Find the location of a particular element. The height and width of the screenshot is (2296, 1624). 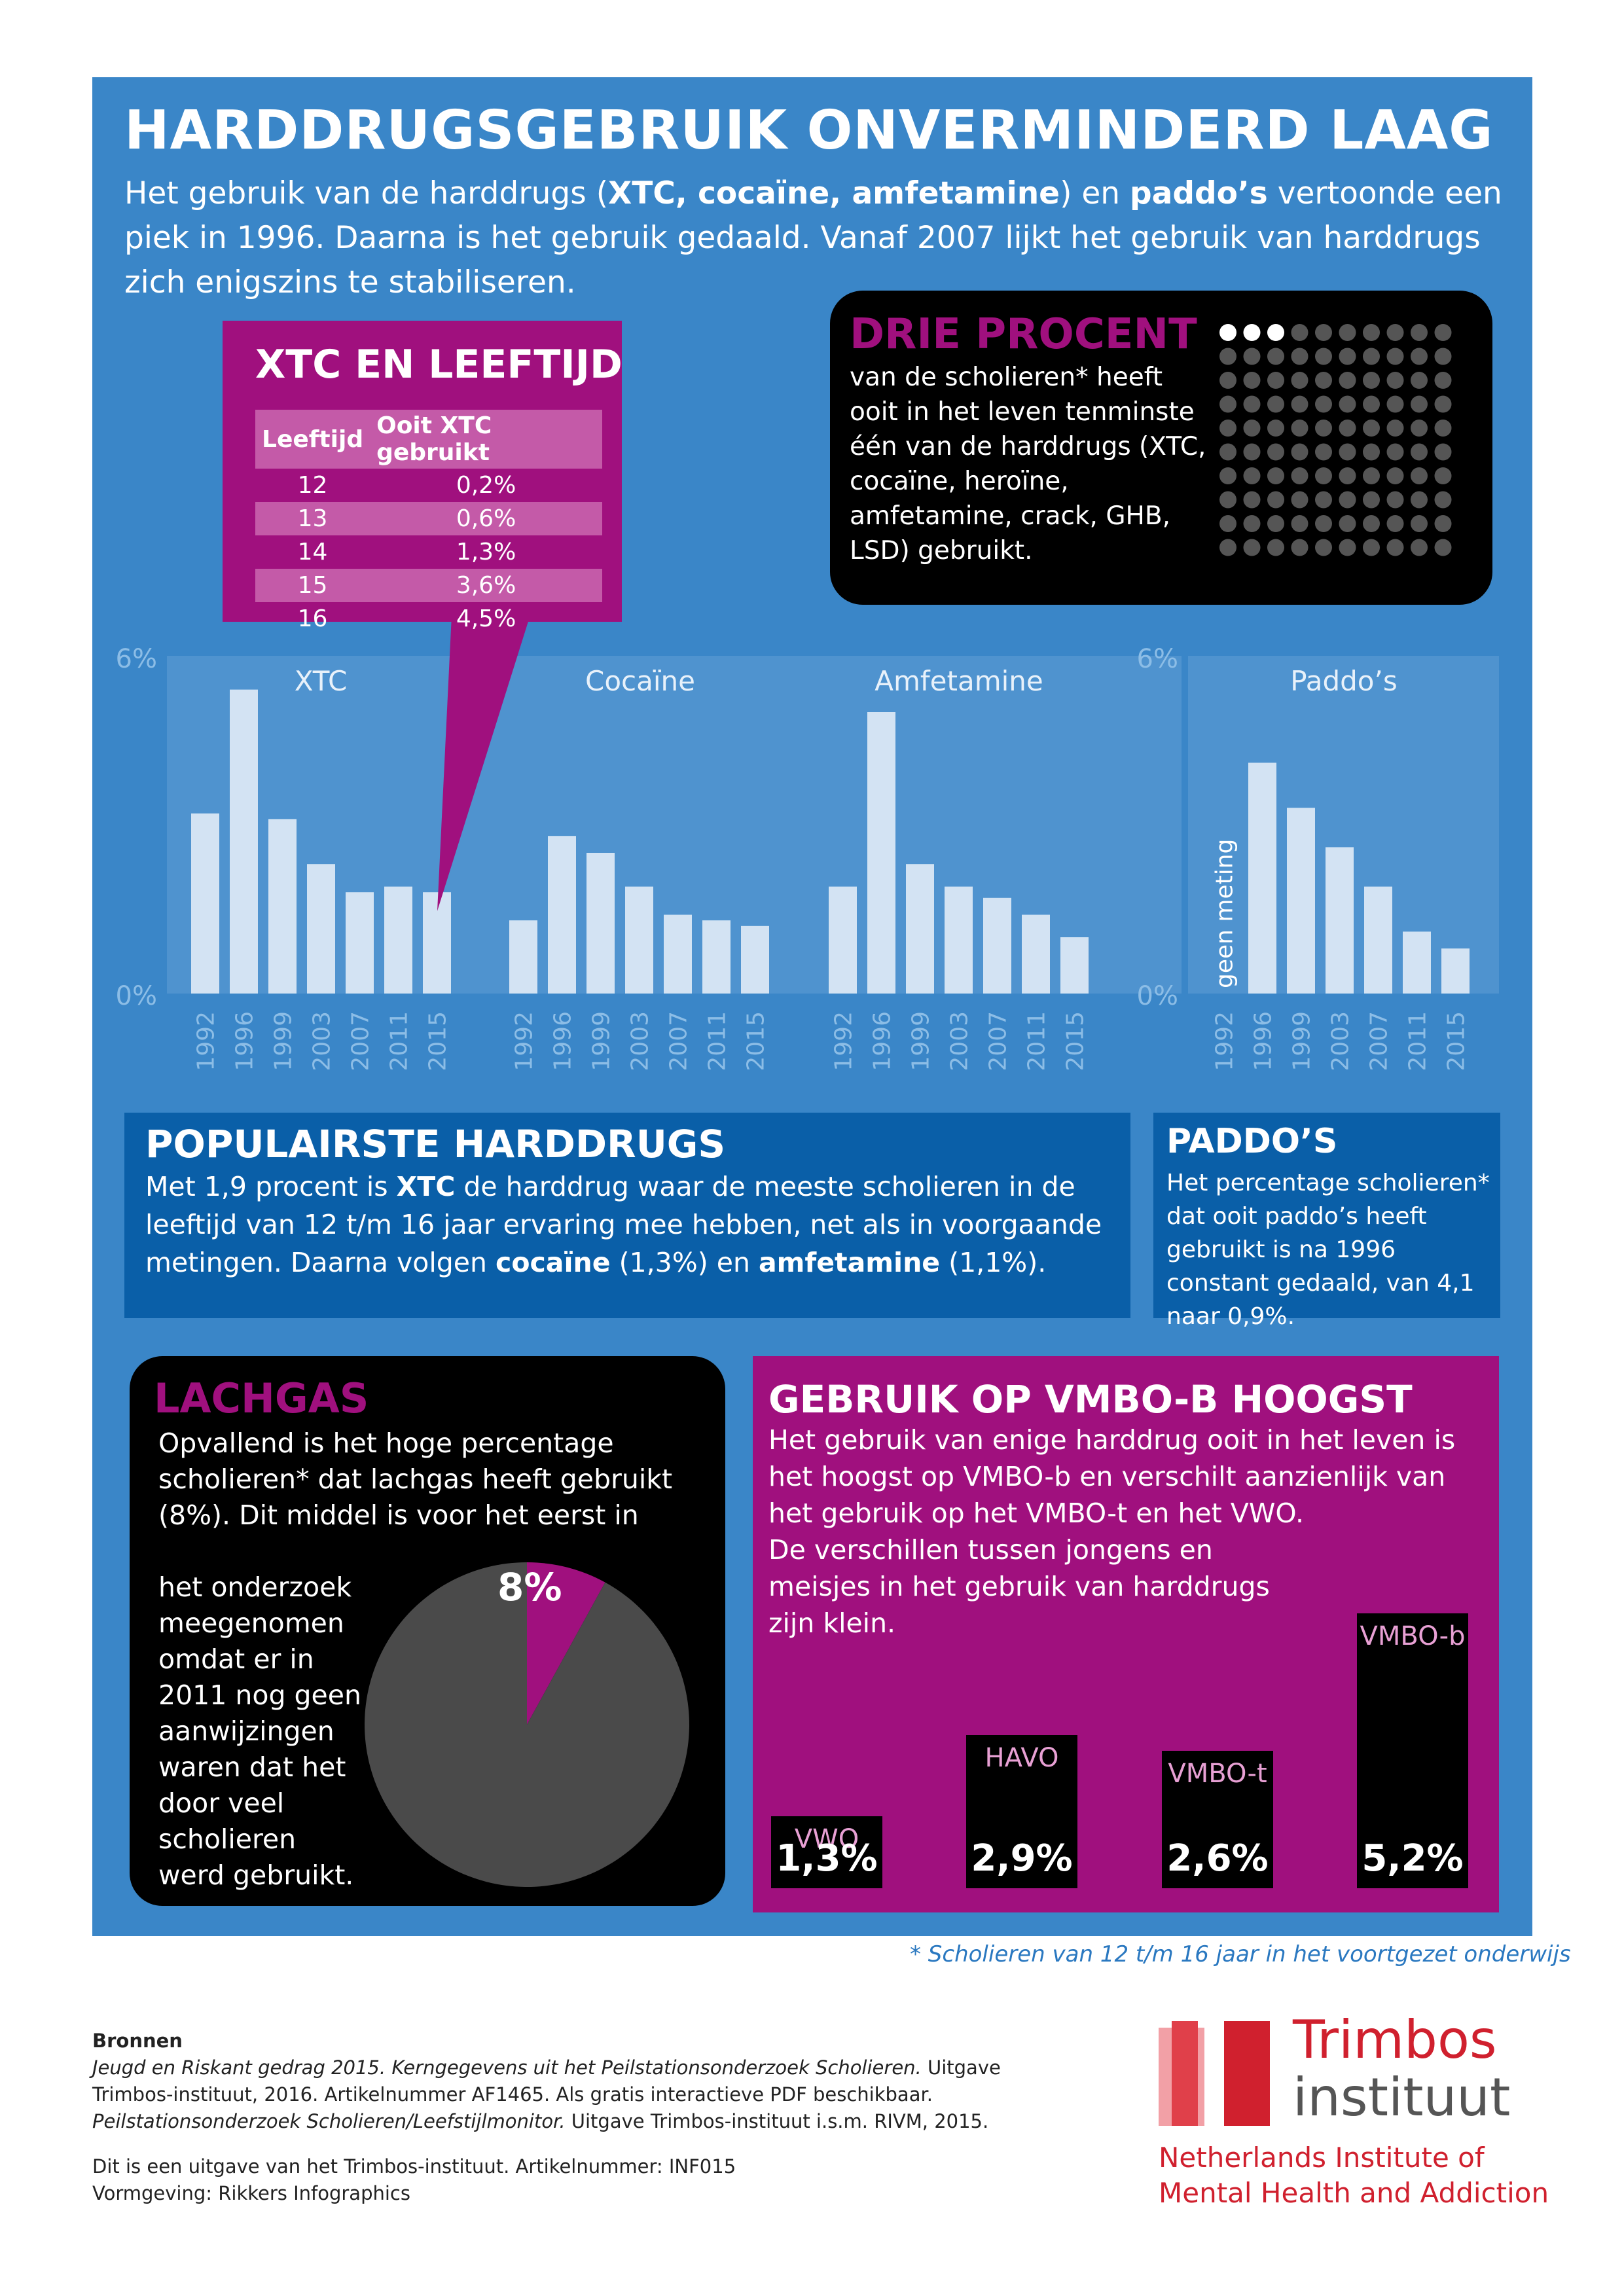

age-cell: 16 is located at coordinates (312, 618).